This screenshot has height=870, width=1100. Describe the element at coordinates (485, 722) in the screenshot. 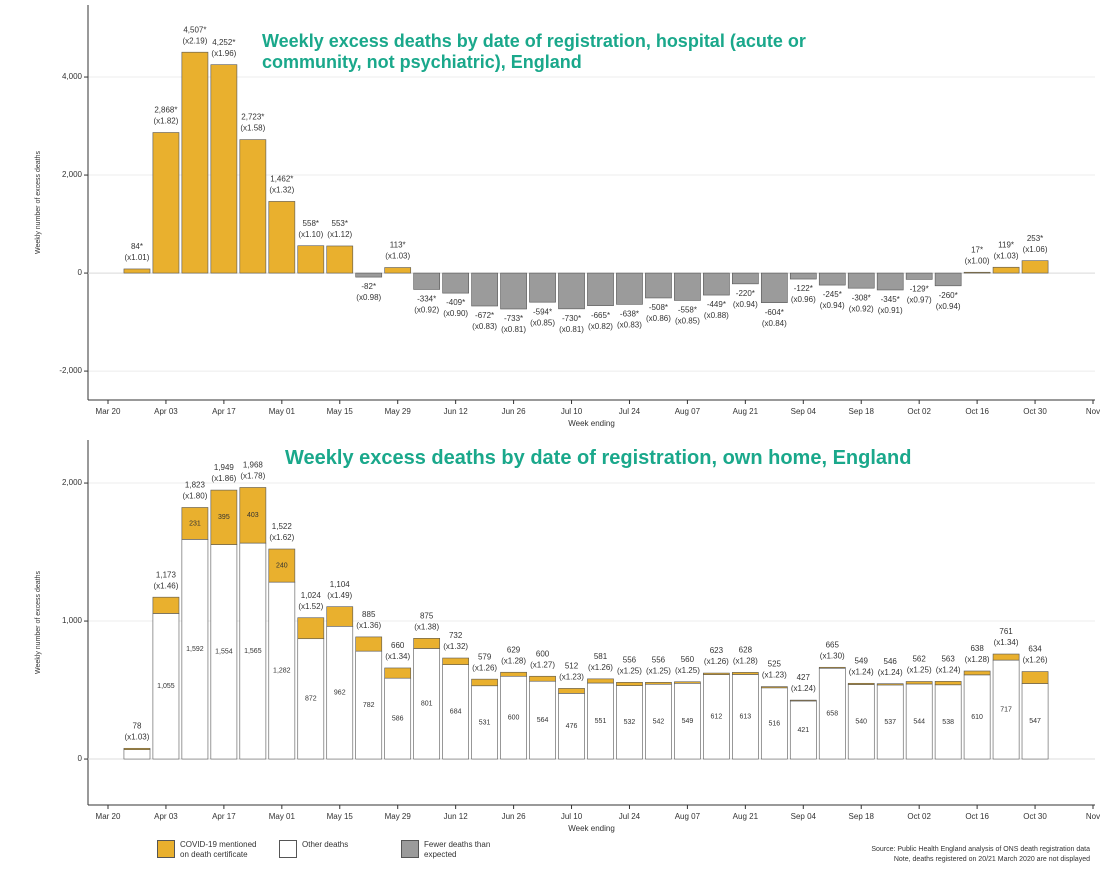

I see `segment-label: 531` at that location.